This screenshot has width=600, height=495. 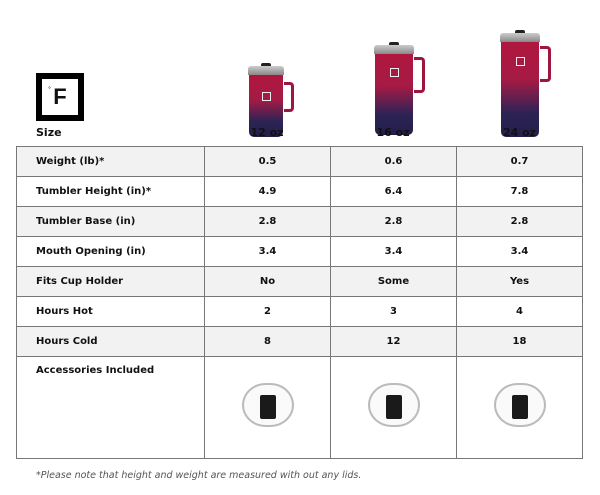 I want to click on table-row: Tumbler Height (in)* 4.9 6.4 7.8, so click(x=299, y=191).